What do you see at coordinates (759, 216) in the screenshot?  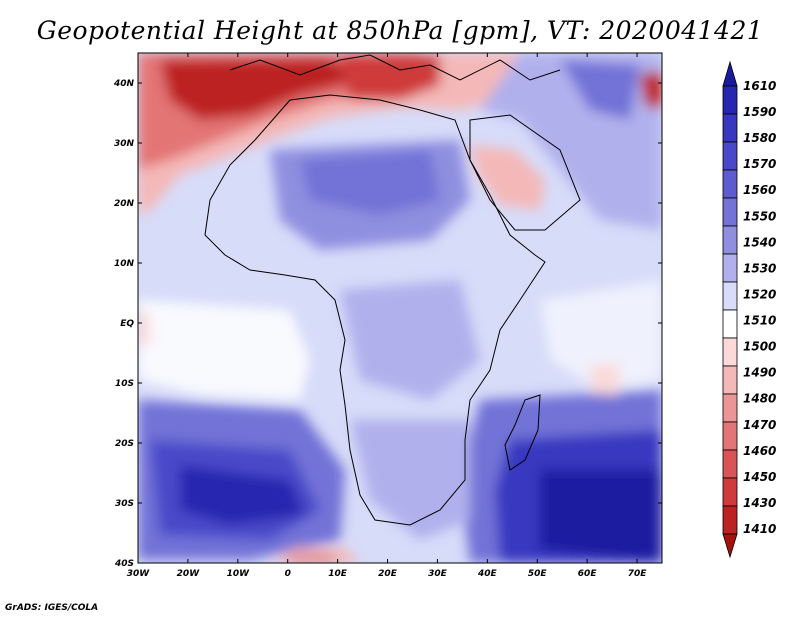 I see `legend-label: 1550` at bounding box center [759, 216].